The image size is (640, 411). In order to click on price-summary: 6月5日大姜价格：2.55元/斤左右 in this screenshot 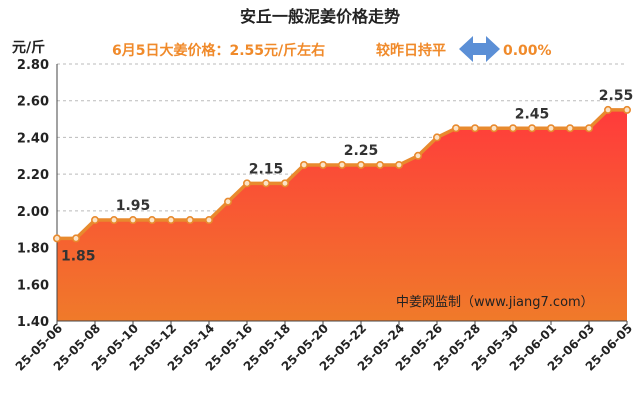, I will do `click(218, 50)`.